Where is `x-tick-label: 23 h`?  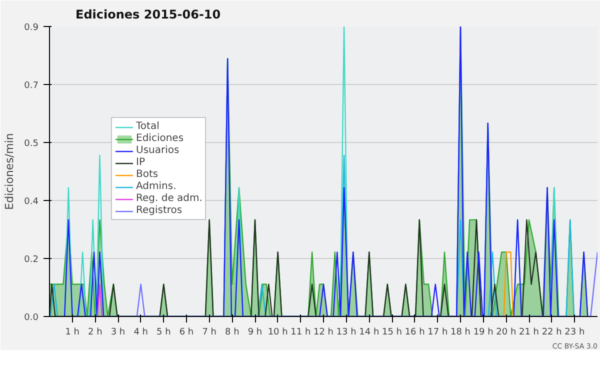 x-tick-label: 23 h is located at coordinates (574, 333).